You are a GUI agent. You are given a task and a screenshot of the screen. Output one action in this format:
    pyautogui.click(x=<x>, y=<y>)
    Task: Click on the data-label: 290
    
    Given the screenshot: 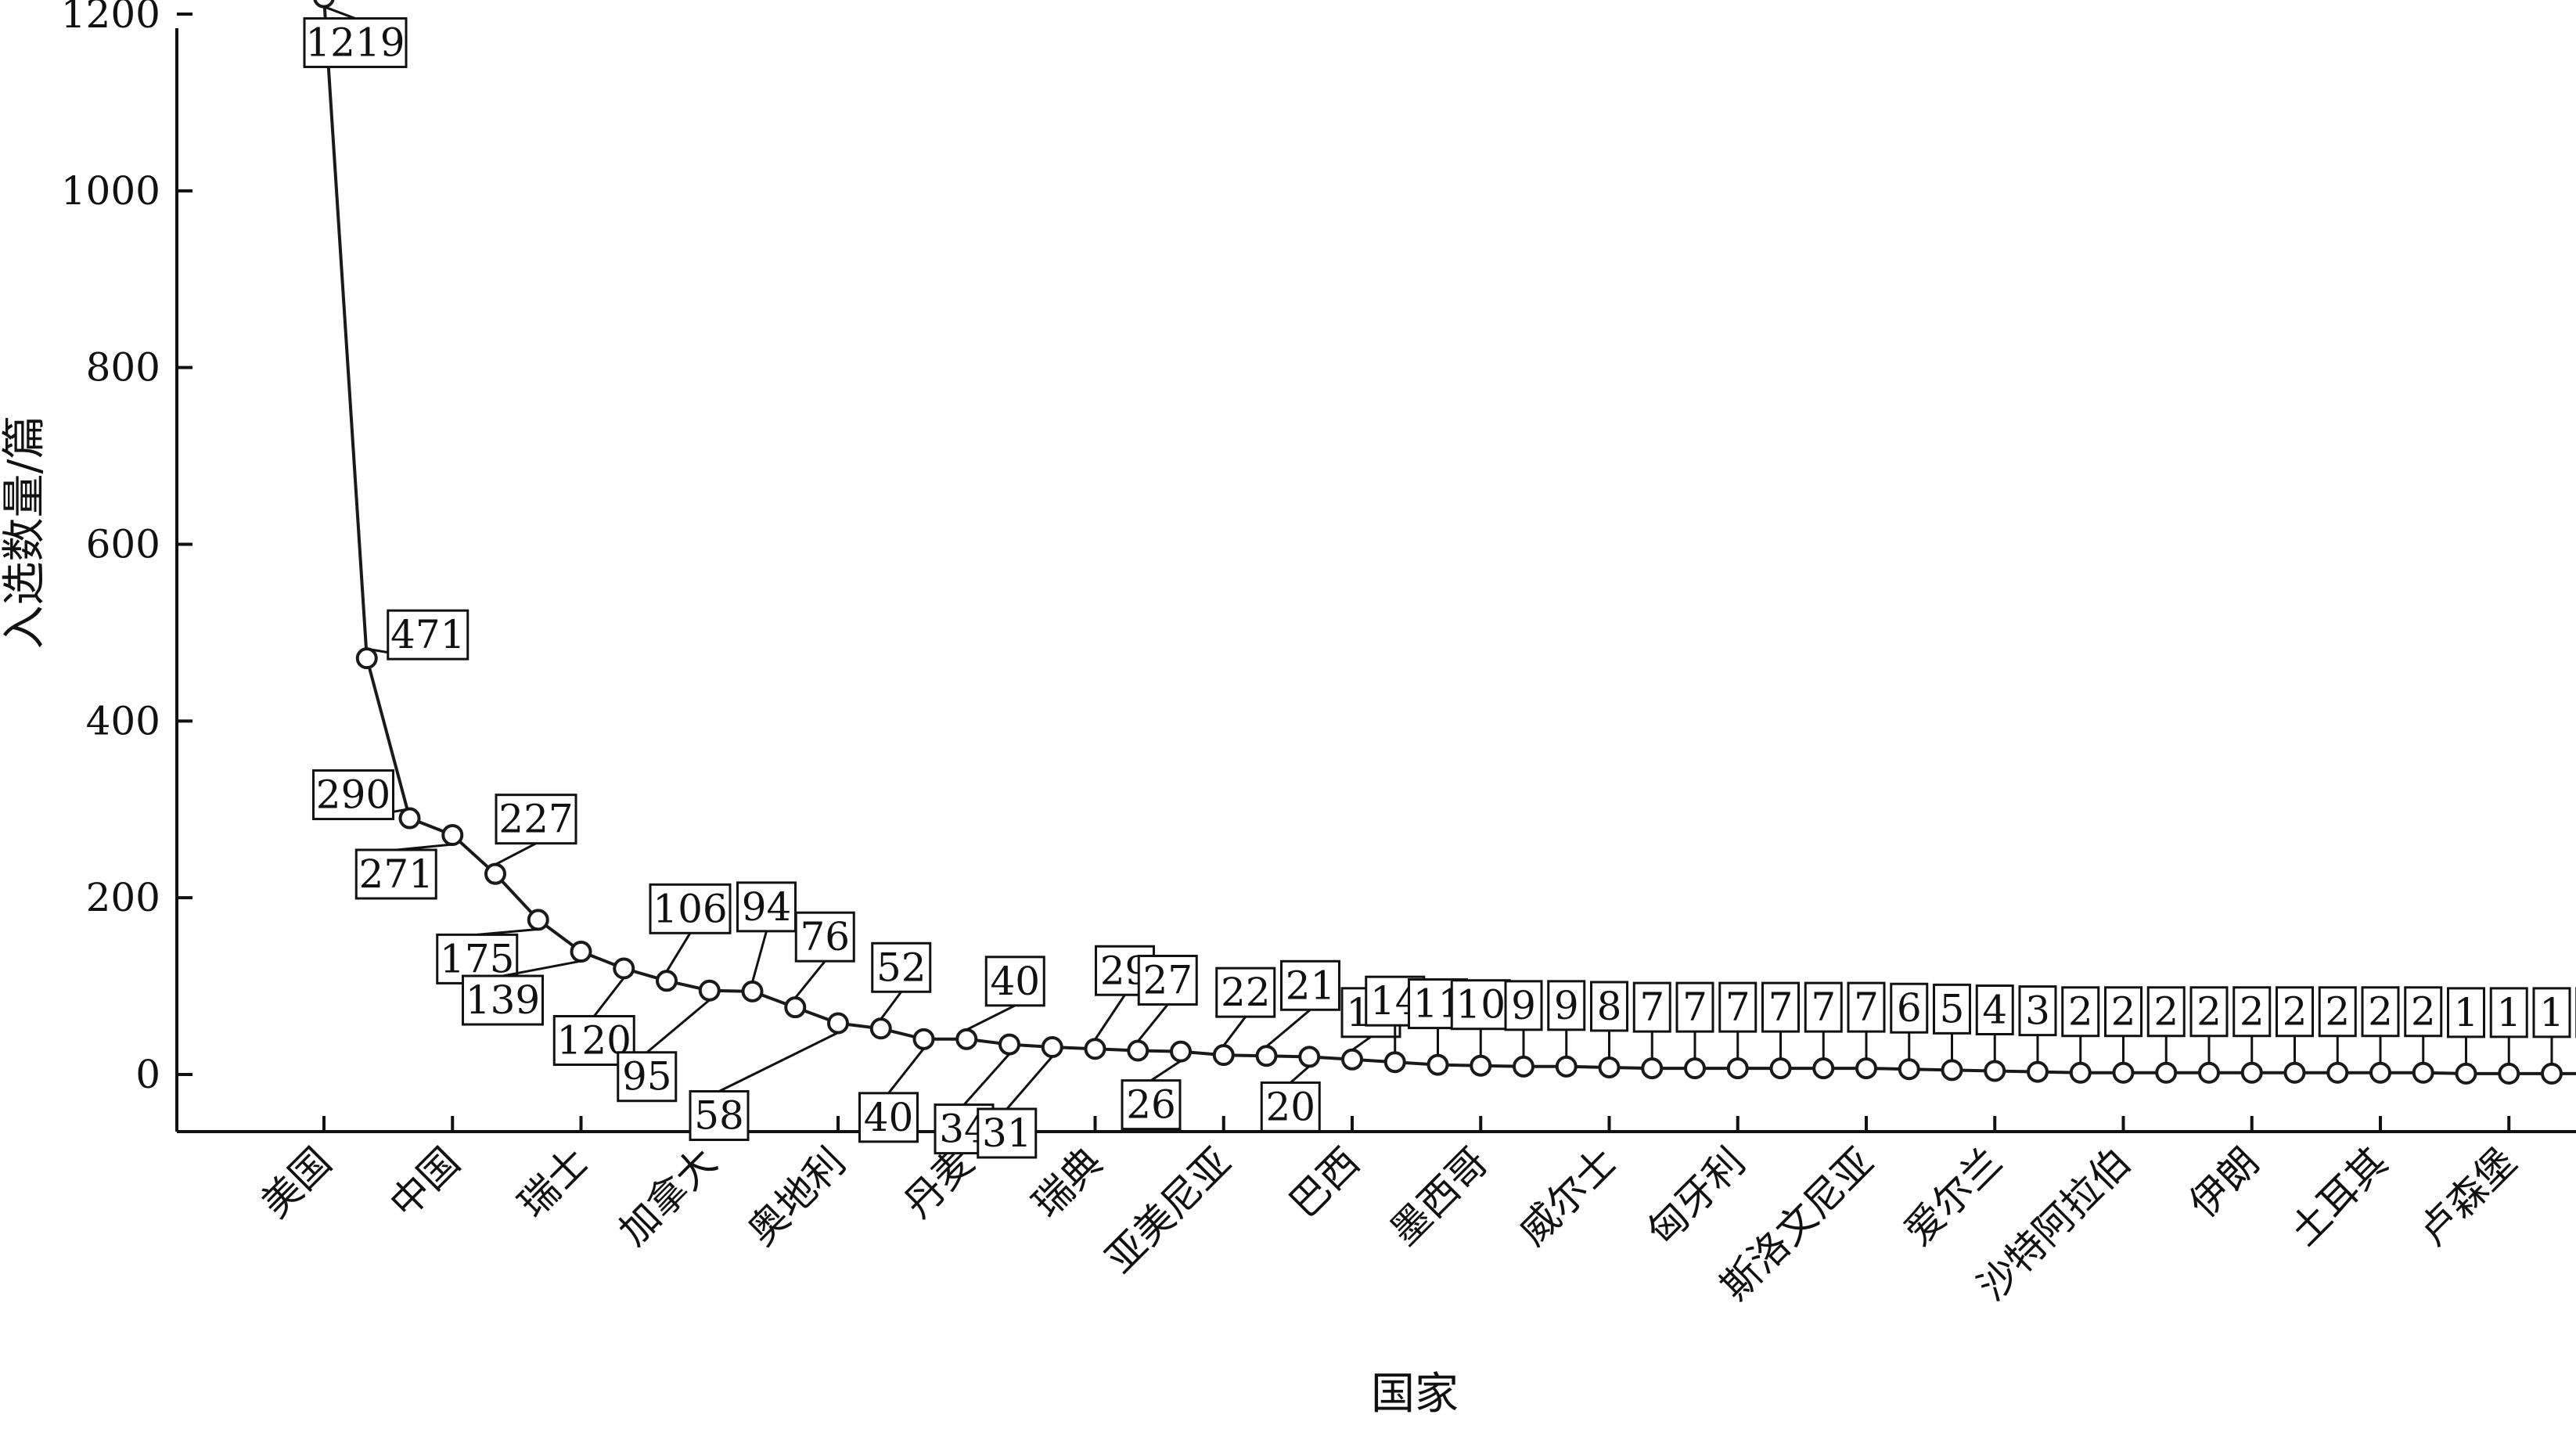 What is the action you would take?
    pyautogui.click(x=361, y=795)
    